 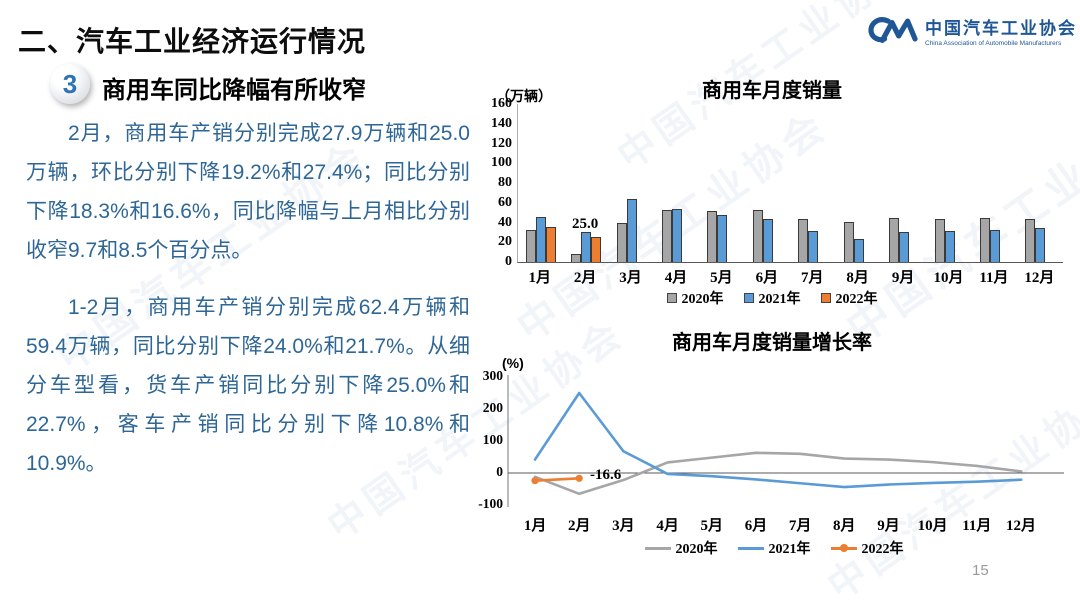 What do you see at coordinates (767, 183) in the screenshot?
I see `bar-group-6月` at bounding box center [767, 183].